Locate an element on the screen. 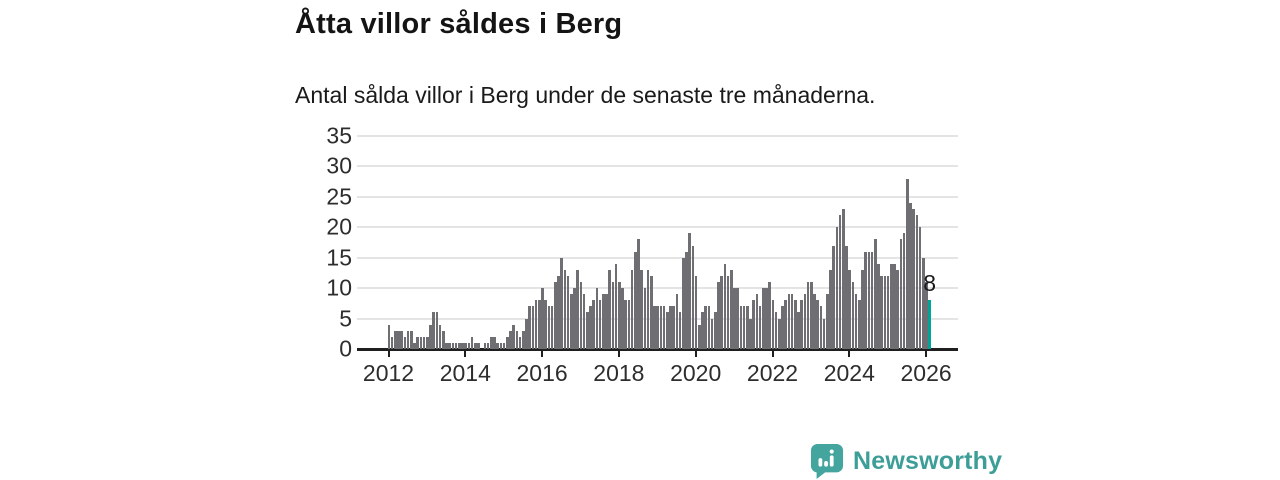 The image size is (1280, 480). x-axis-tick-label: 2016 is located at coordinates (542, 373).